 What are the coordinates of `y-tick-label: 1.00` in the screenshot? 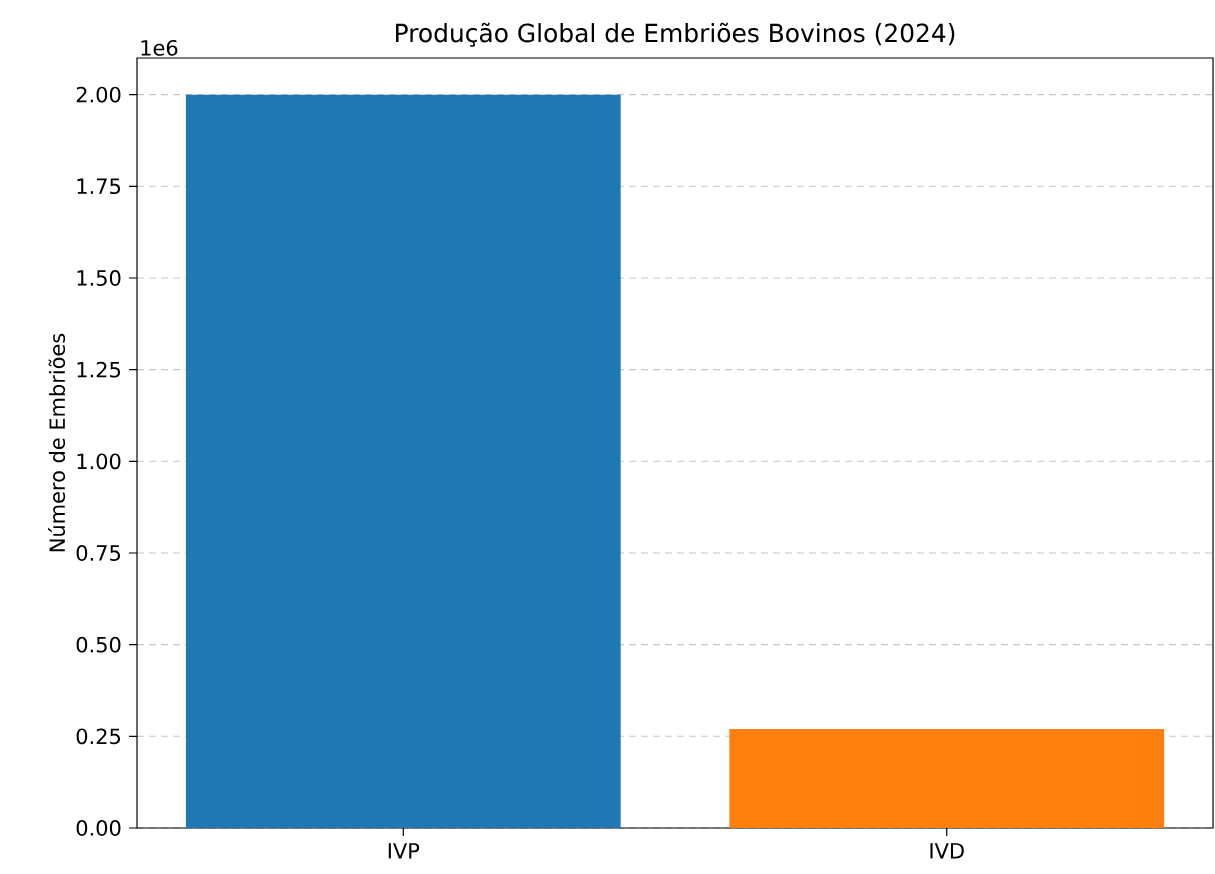 It's located at (99, 461).